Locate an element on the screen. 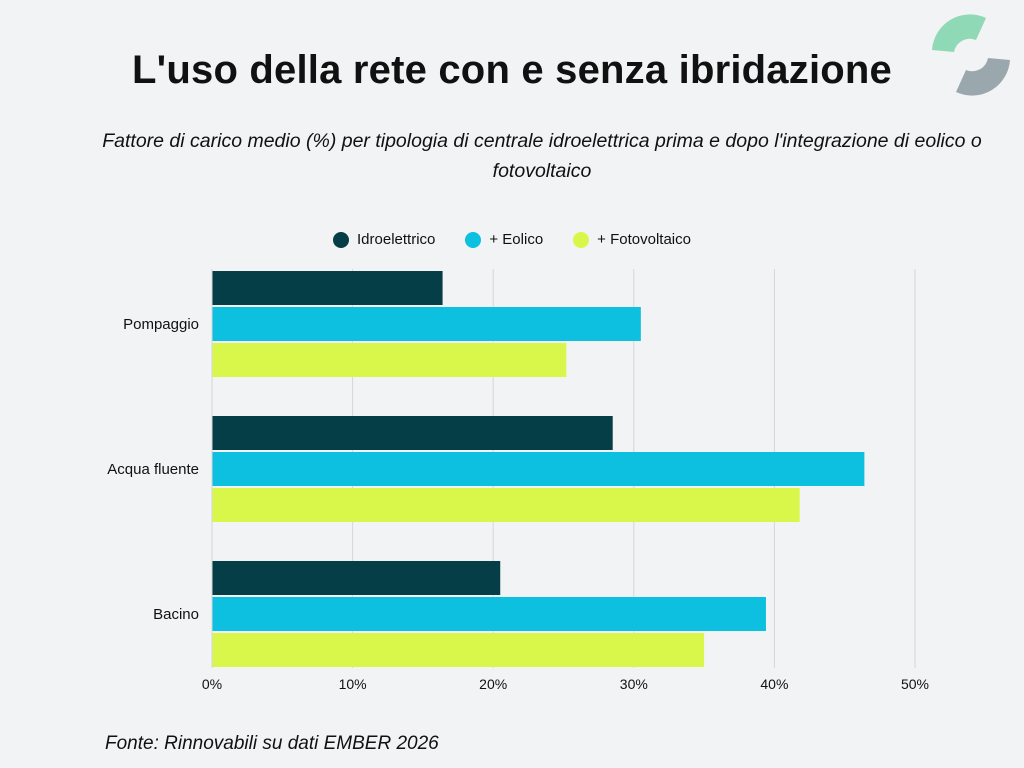  x-tick-label: 10% is located at coordinates (353, 684).